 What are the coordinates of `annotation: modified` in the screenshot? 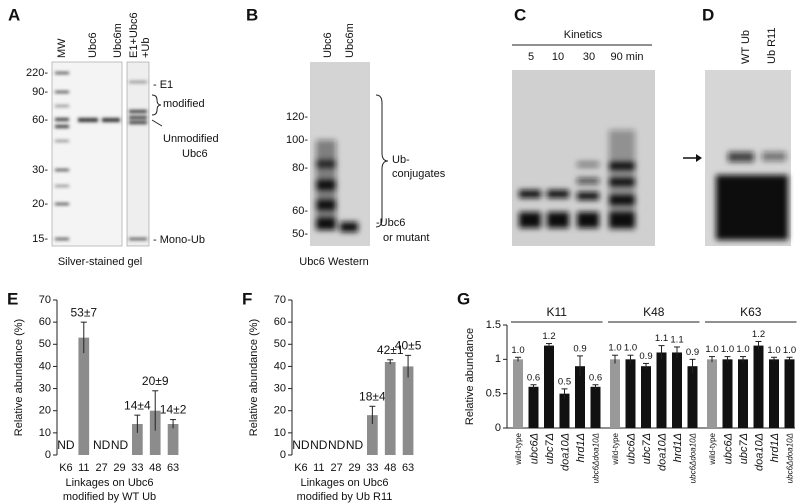 It's located at (184, 104).